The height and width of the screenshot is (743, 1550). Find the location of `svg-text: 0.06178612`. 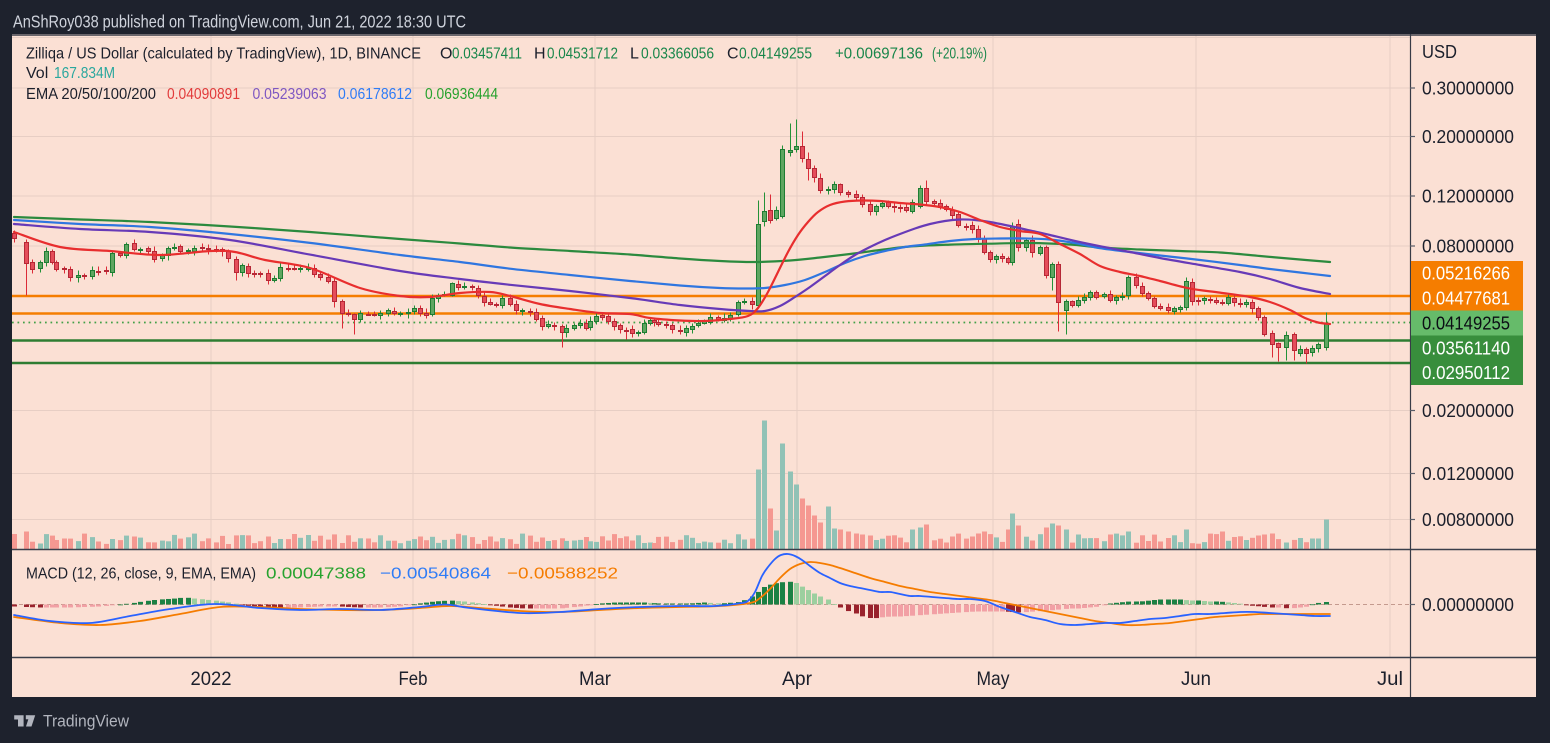

svg-text: 0.06178612 is located at coordinates (375, 94).